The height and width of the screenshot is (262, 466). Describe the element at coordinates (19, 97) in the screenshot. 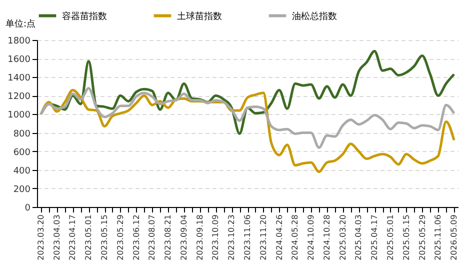

I see `y-tick-label: 1200` at that location.